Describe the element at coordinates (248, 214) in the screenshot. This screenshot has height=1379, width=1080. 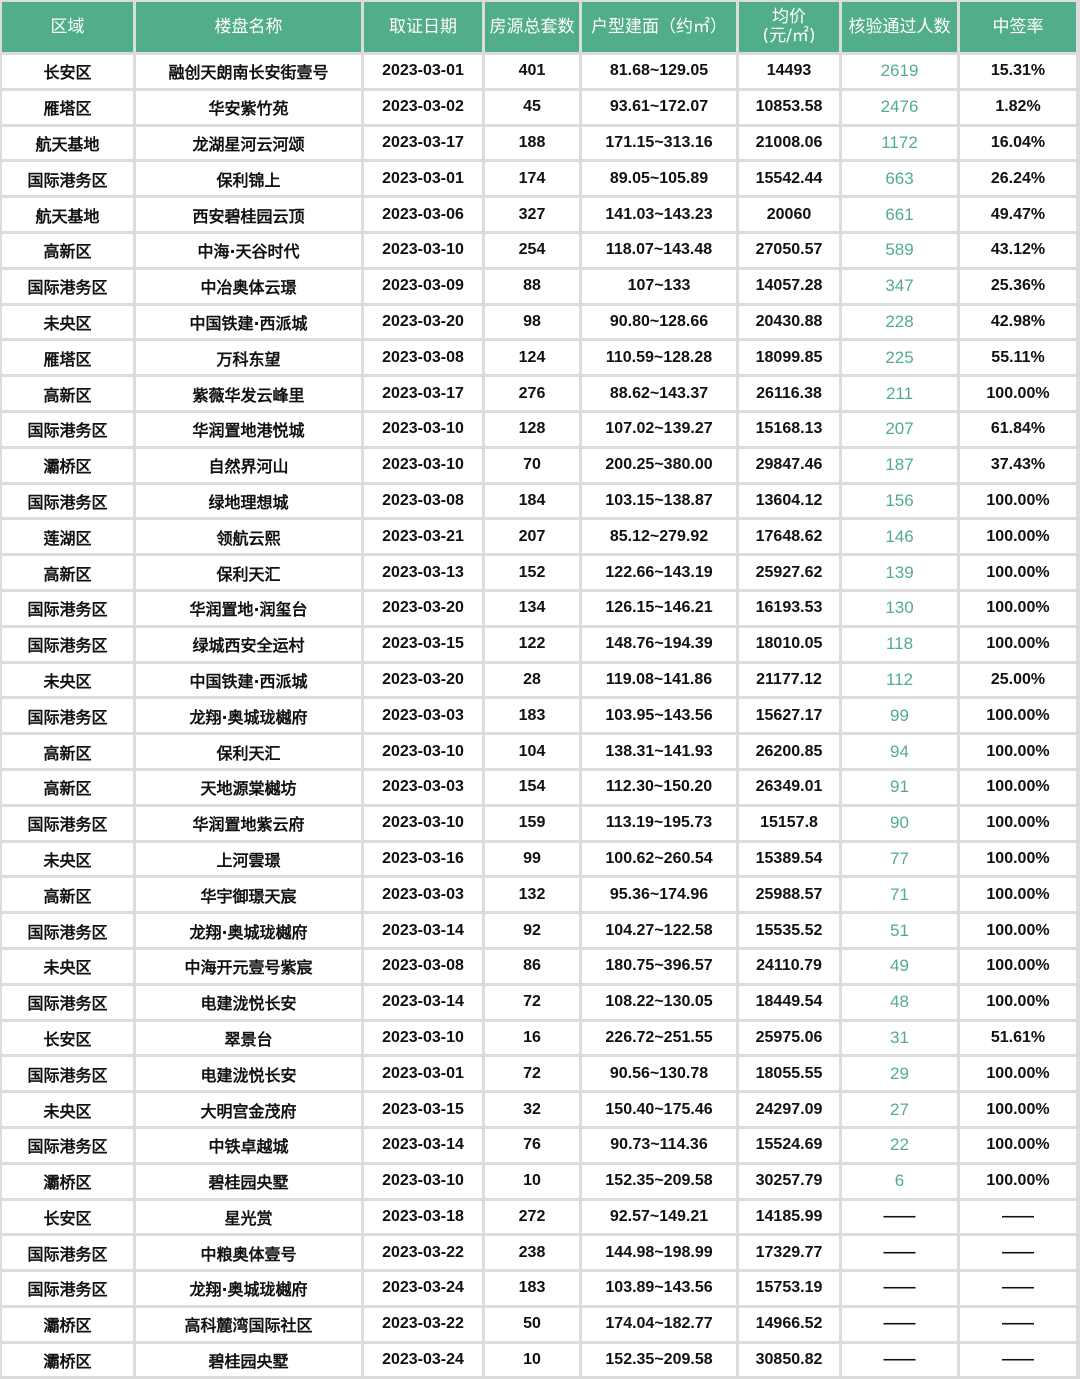
I see `cell-project-name: 西安碧桂园云顶` at that location.